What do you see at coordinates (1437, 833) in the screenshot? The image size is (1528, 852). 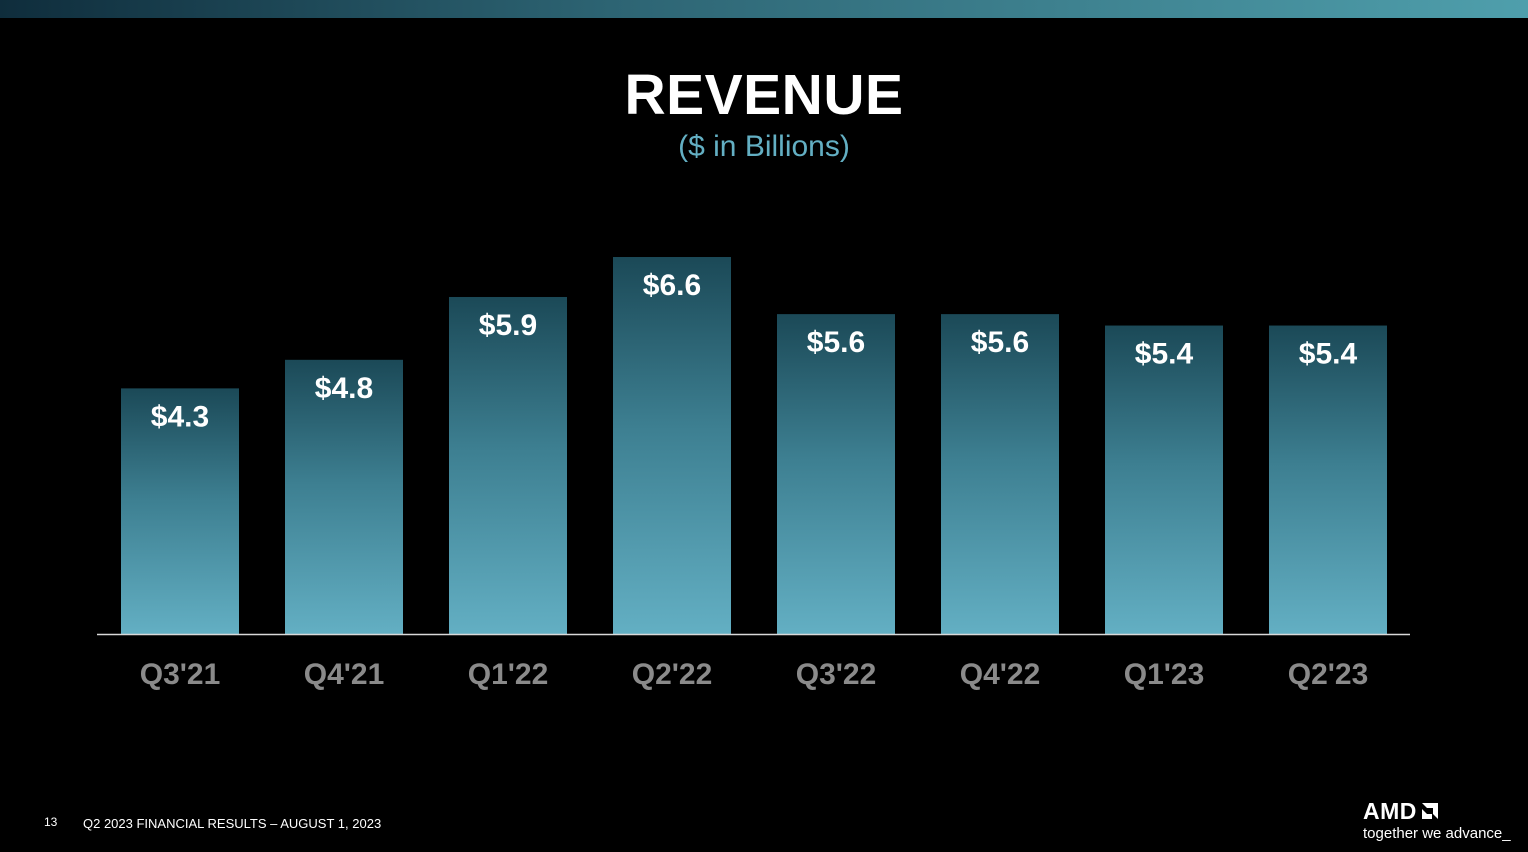 I see `logo-tagline: together we advance_` at bounding box center [1437, 833].